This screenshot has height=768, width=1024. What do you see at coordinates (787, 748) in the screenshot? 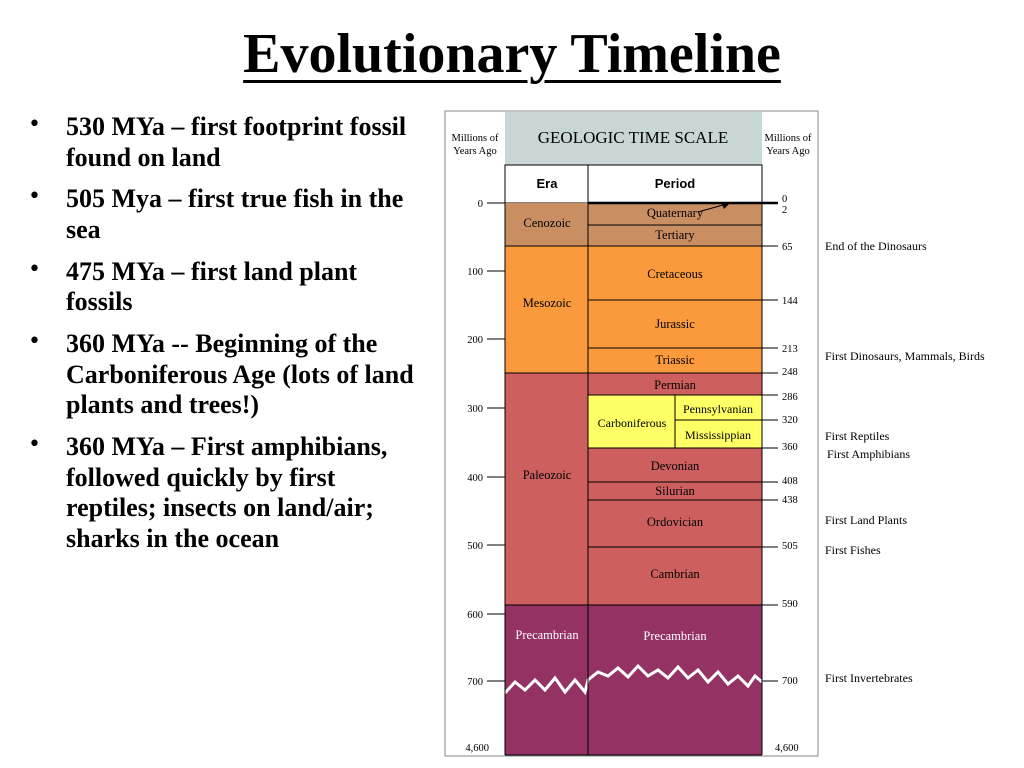
I see `right-tick-label: 4,600` at bounding box center [787, 748].